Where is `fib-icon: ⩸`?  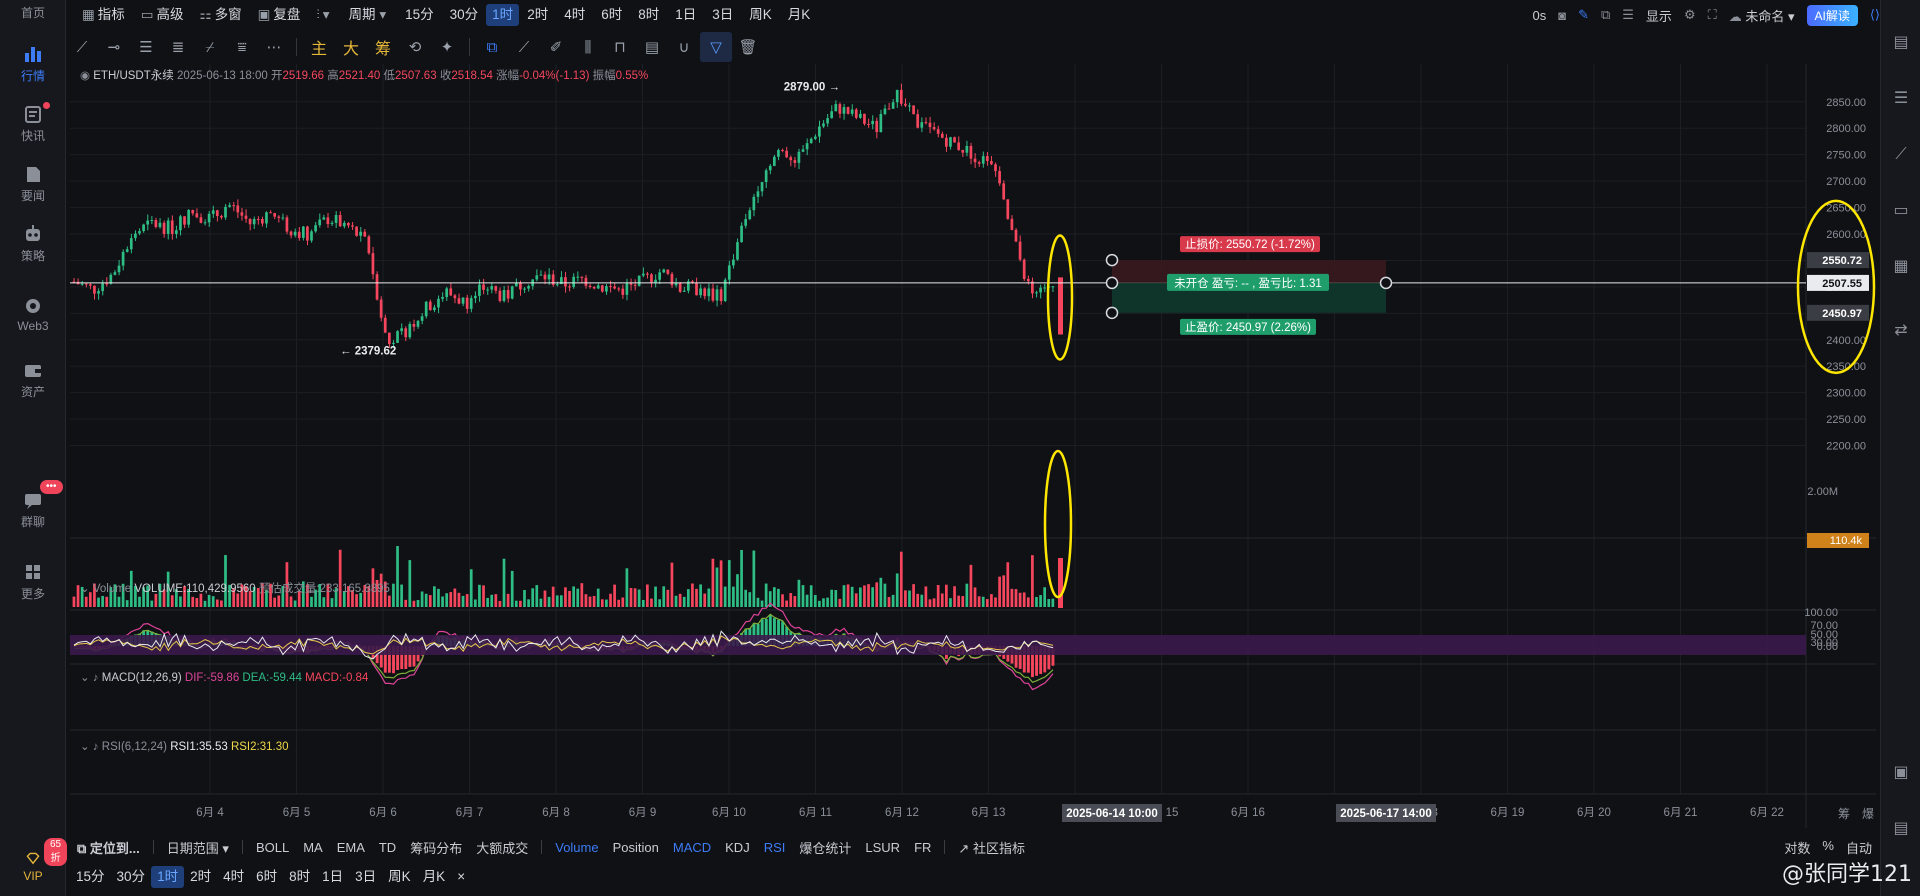 fib-icon: ⩸ is located at coordinates (242, 47).